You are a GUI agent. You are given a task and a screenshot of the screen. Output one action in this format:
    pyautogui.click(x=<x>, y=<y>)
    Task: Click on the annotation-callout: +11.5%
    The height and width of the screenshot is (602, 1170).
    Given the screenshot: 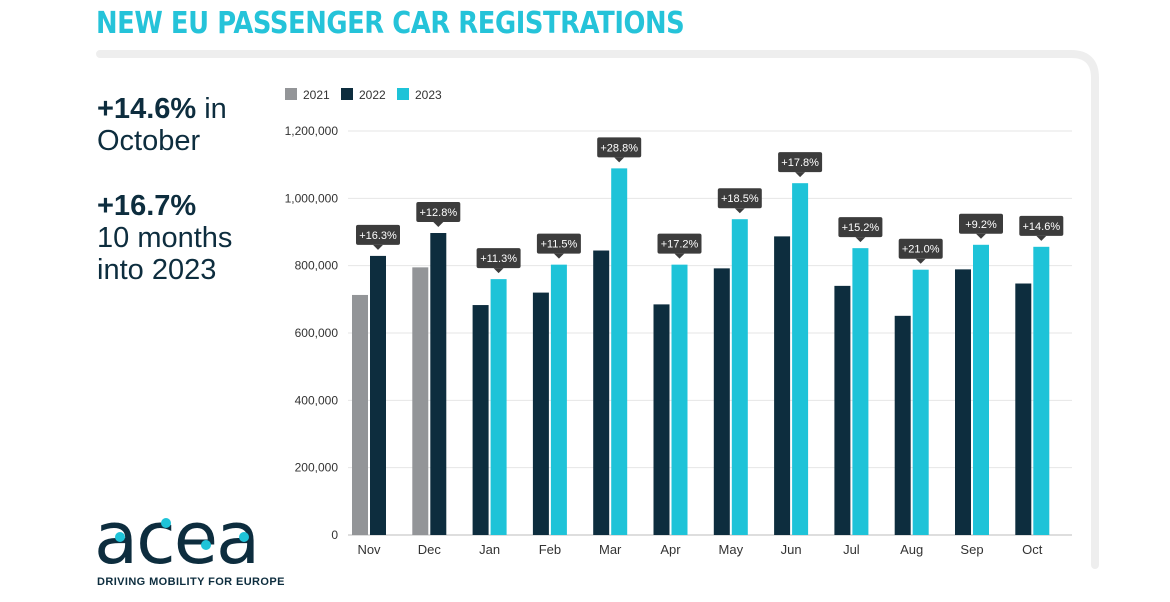 What is the action you would take?
    pyautogui.click(x=558, y=246)
    